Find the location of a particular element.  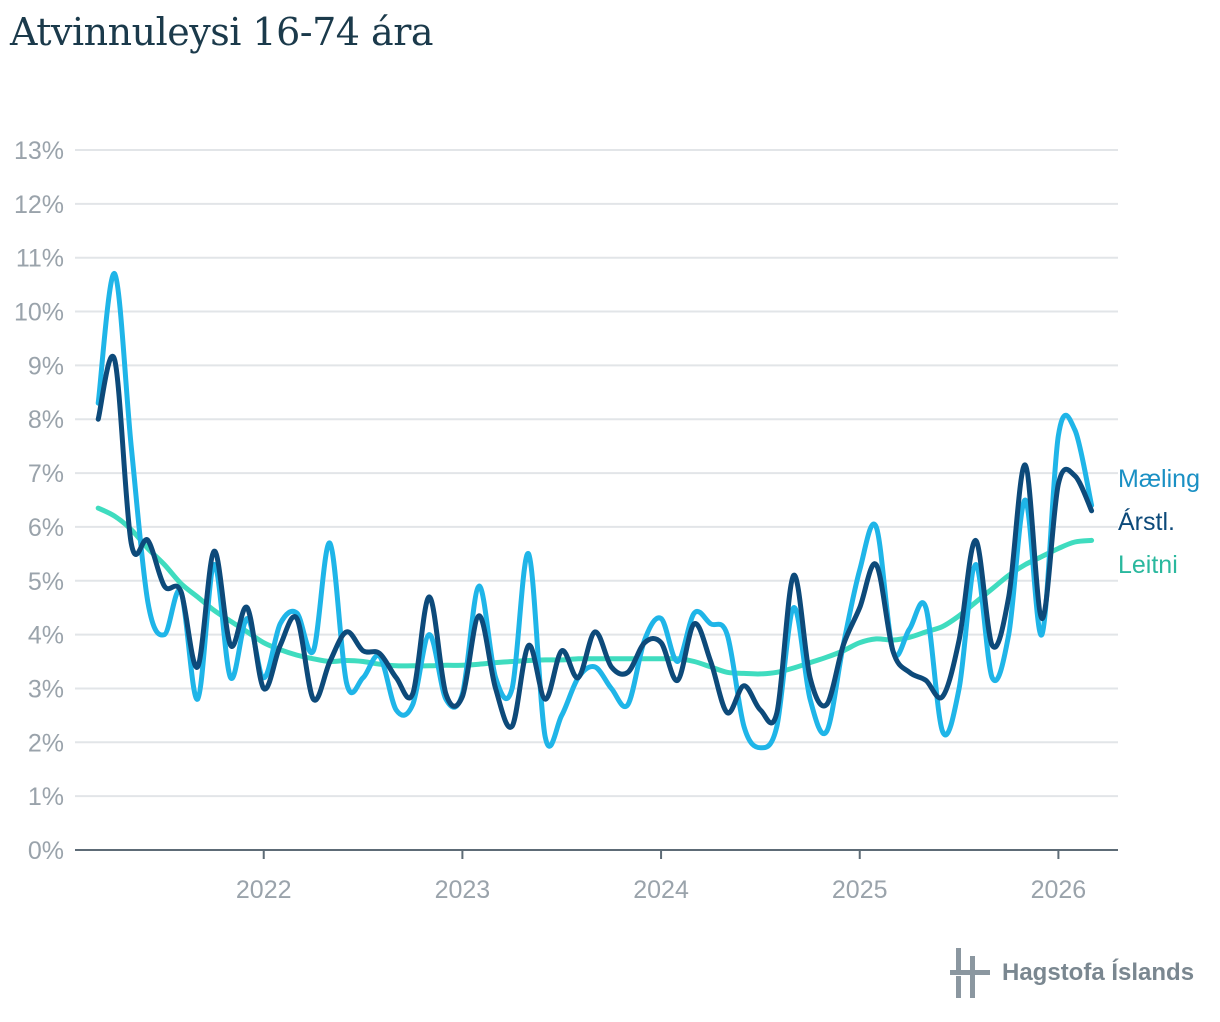

y-tick-label: 1% is located at coordinates (46, 797).